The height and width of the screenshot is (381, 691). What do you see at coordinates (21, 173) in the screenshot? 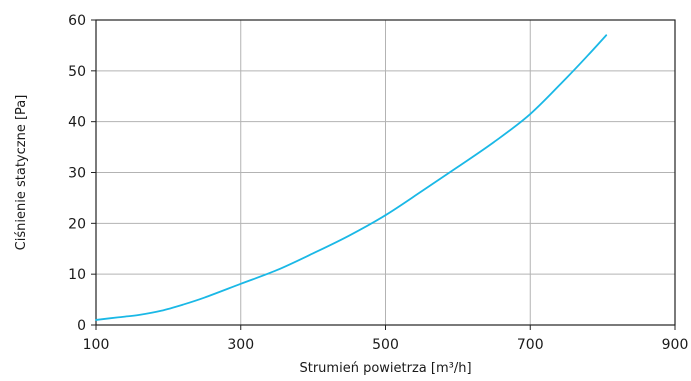
I see `y-axis-title: Ciśnienie statyczne [Pa]` at bounding box center [21, 173].